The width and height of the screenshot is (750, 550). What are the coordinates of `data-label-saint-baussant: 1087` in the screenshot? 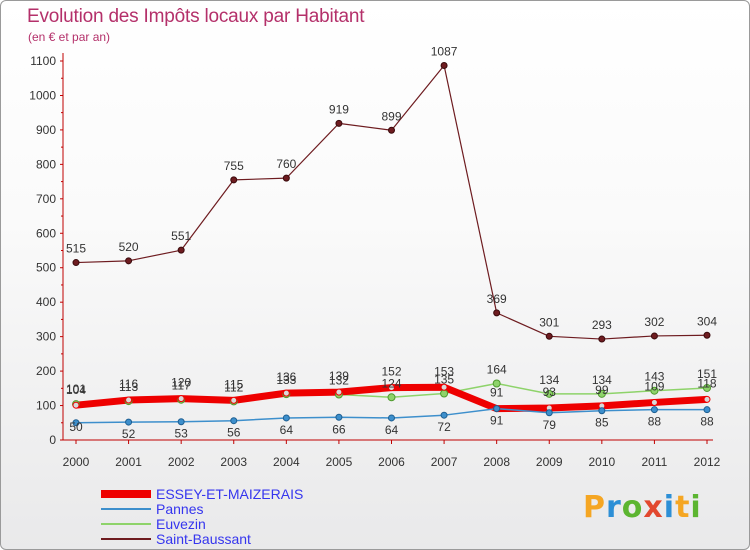 It's located at (444, 51).